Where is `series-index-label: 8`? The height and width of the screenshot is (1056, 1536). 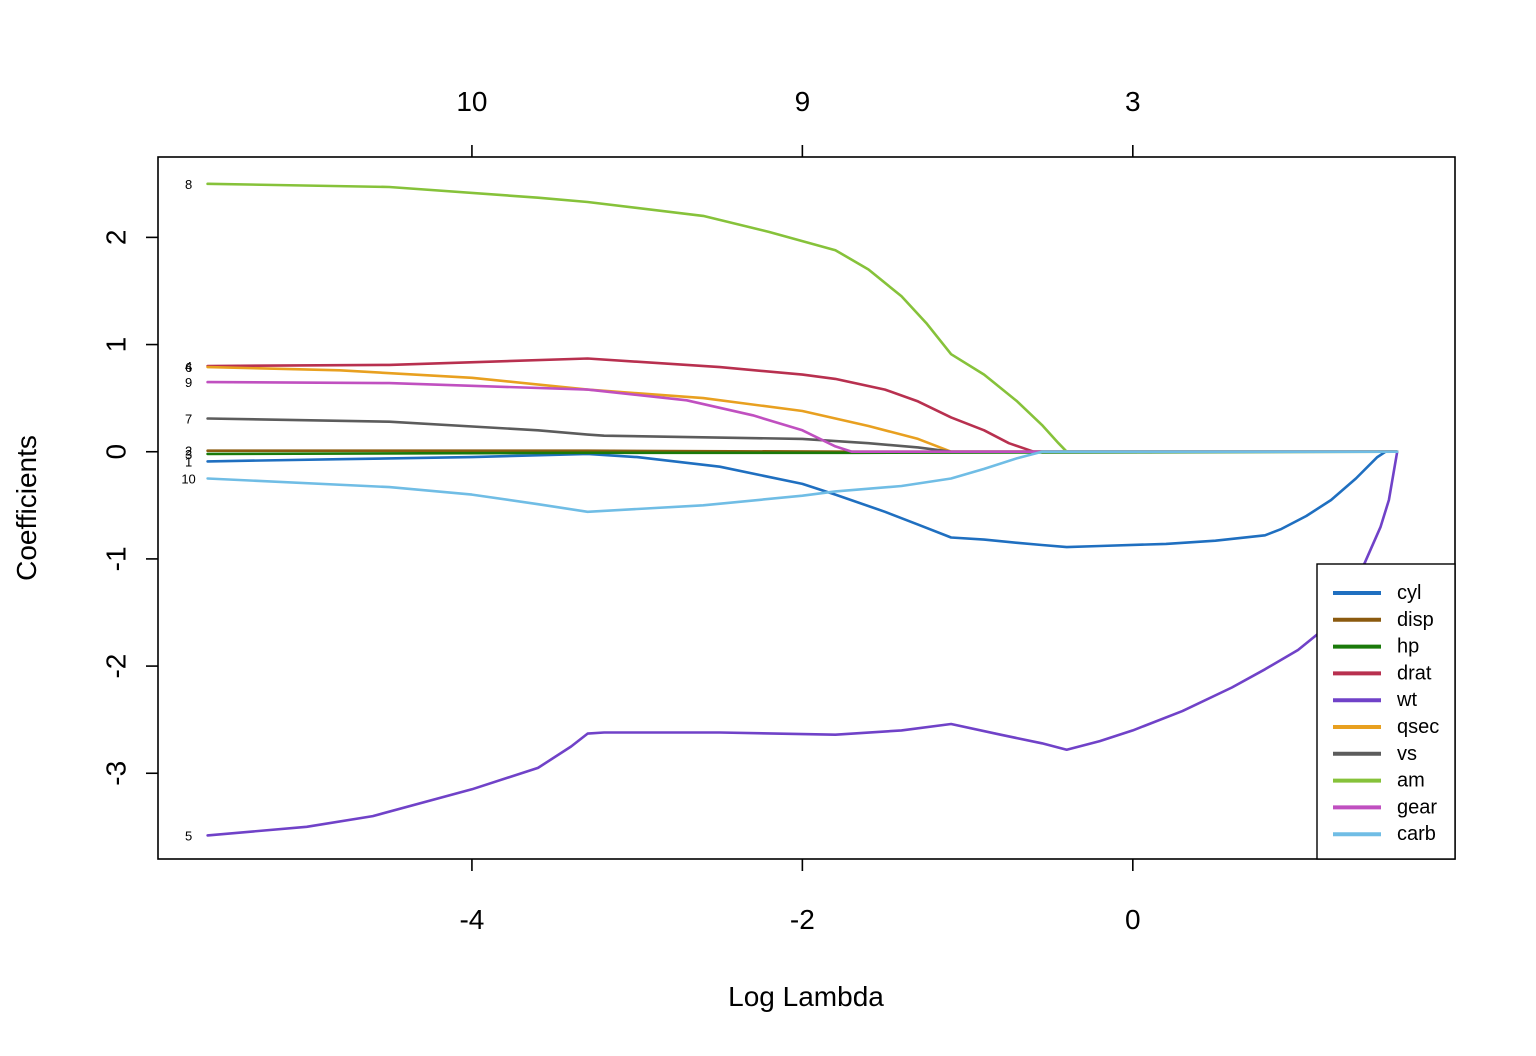
series-index-label: 8 is located at coordinates (188, 184).